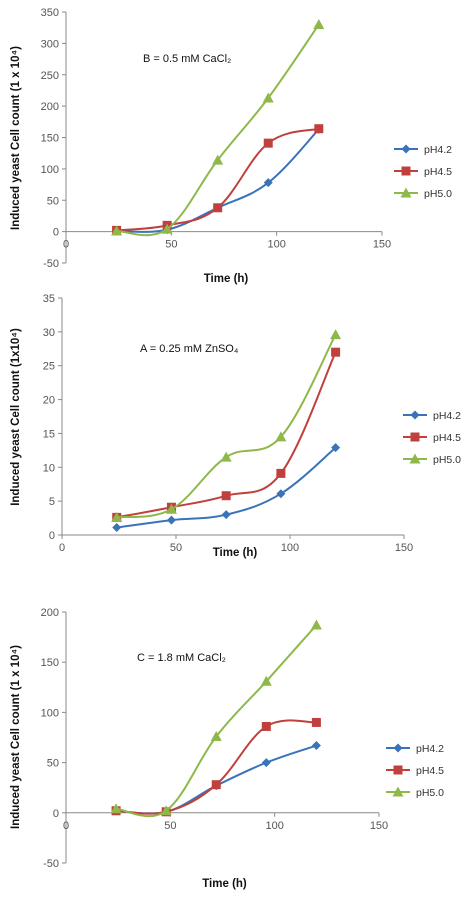  What do you see at coordinates (49, 333) in the screenshot?
I see `y-tick-label: 30` at bounding box center [49, 333].